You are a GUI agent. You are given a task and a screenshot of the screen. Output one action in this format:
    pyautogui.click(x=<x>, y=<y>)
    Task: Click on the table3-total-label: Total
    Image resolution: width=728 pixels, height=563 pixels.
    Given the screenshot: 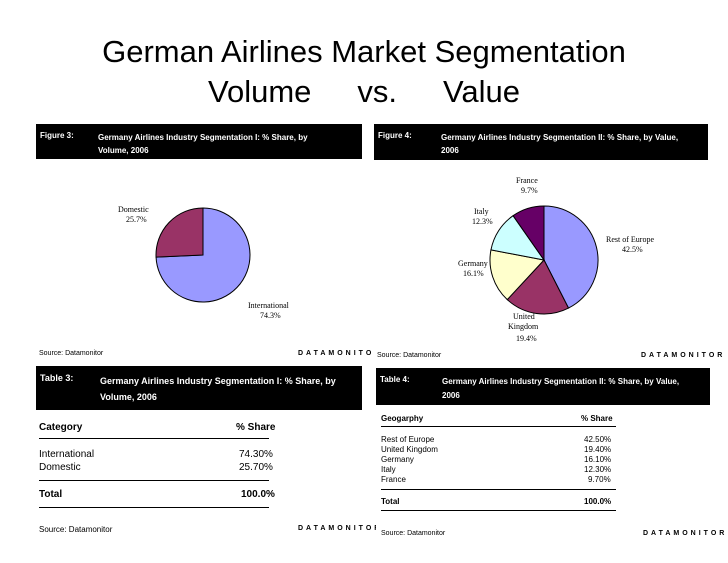 What is the action you would take?
    pyautogui.click(x=51, y=494)
    